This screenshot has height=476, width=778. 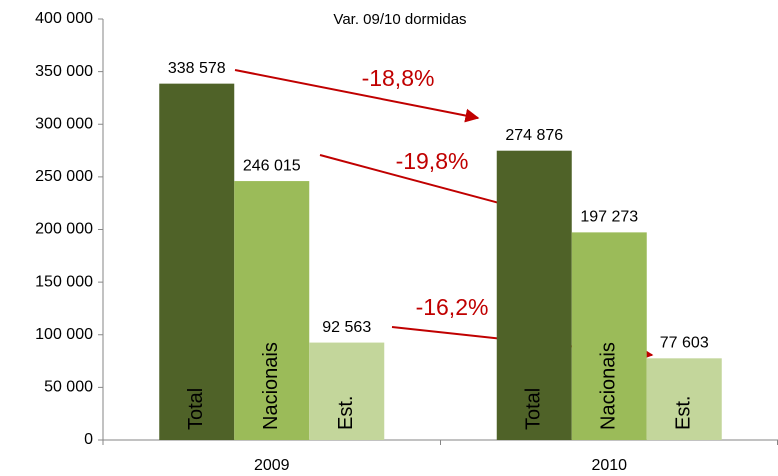 I want to click on x-tick-label: 2009, so click(x=272, y=465).